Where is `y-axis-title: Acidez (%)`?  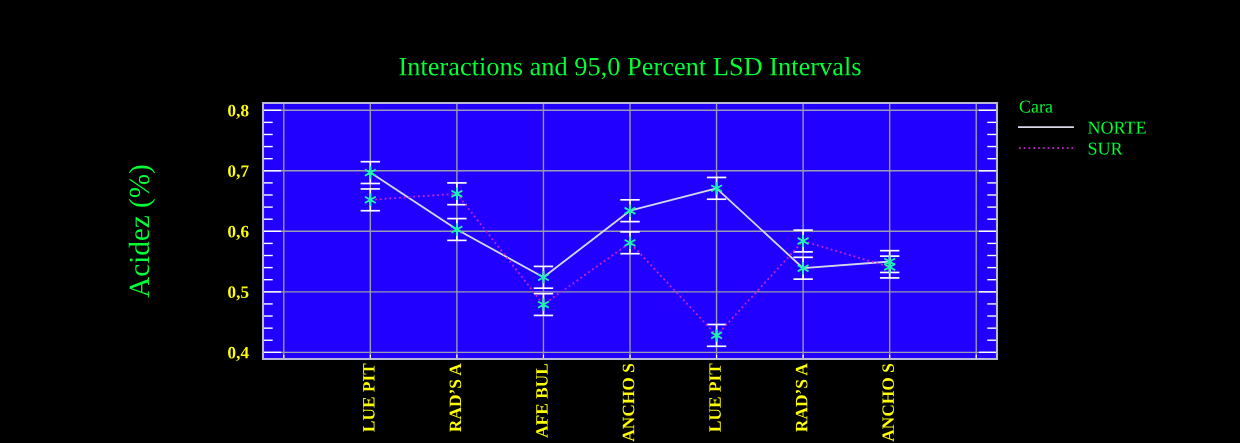 y-axis-title: Acidez (%) is located at coordinates (142, 231).